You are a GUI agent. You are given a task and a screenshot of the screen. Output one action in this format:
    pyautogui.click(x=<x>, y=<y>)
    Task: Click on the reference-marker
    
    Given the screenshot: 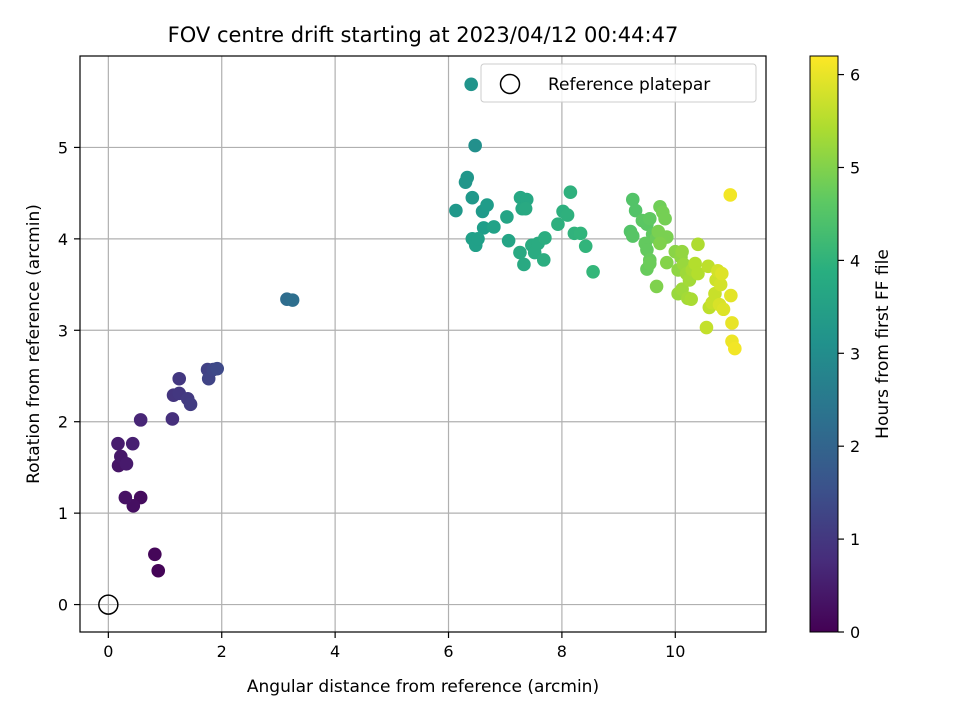 What is the action you would take?
    pyautogui.click(x=108, y=604)
    